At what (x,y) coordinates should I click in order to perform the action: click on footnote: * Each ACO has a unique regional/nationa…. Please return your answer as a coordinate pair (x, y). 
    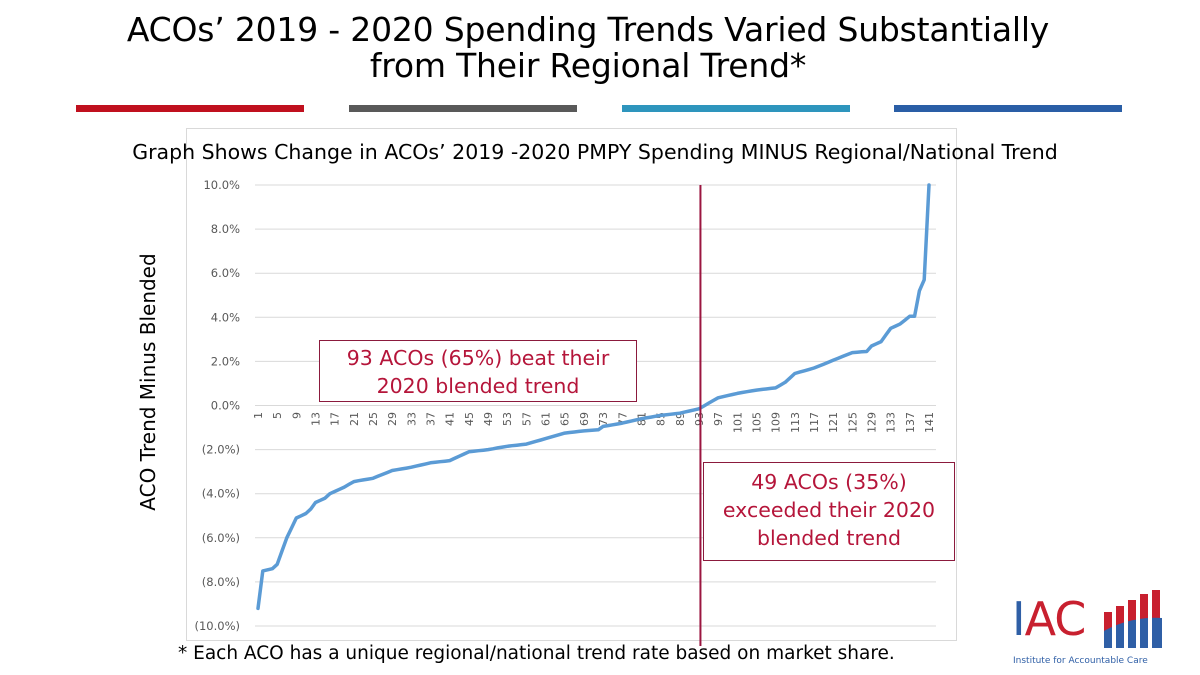
    Looking at the image, I should click on (536, 653).